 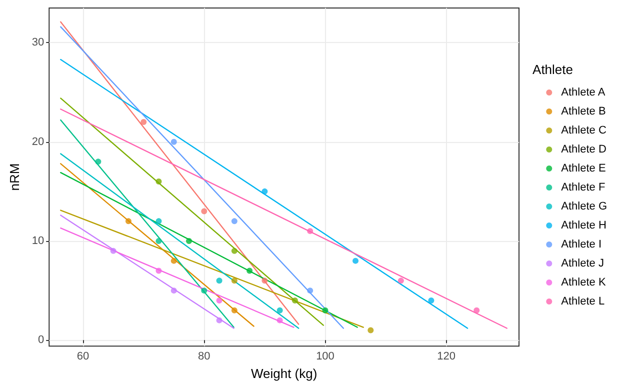 What do you see at coordinates (204, 356) in the screenshot?
I see `x-tick-label: 80` at bounding box center [204, 356].